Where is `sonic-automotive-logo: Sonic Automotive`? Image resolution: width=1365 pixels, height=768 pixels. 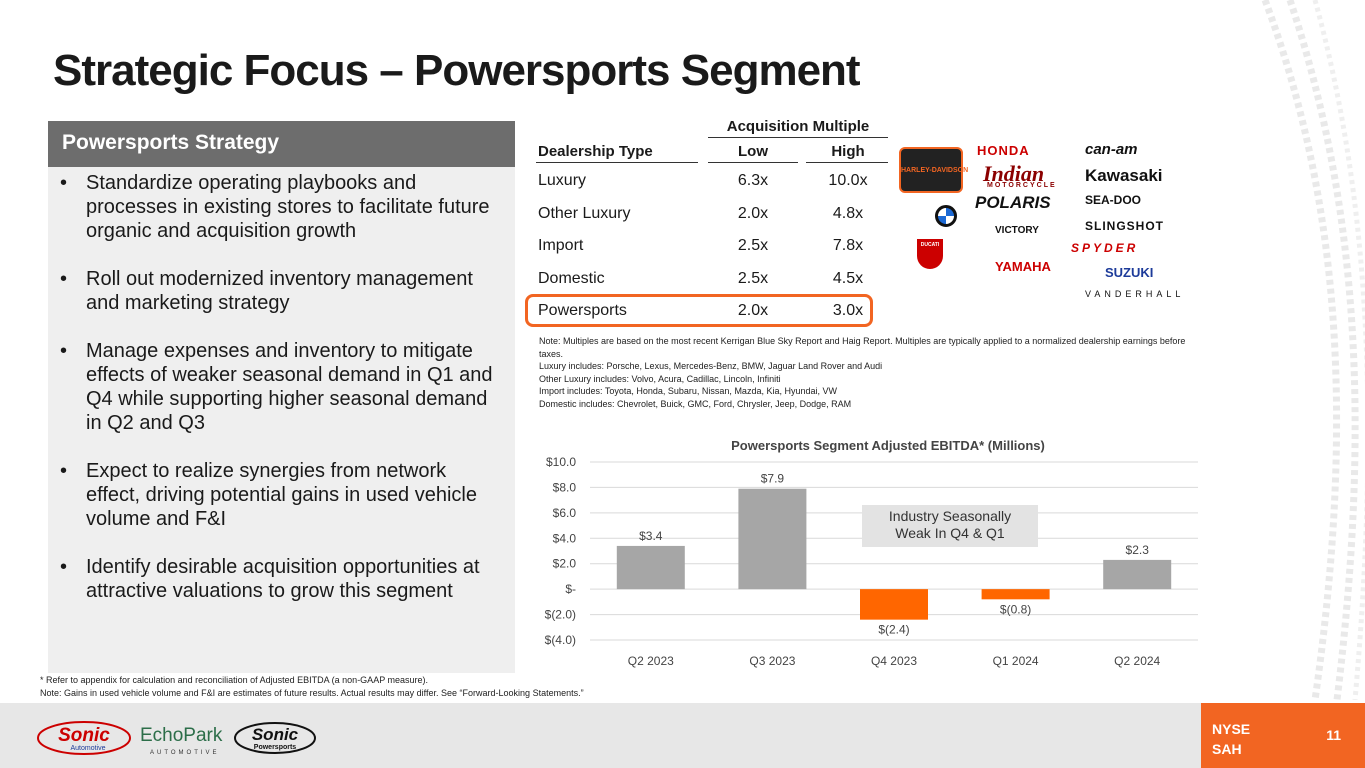 sonic-automotive-logo: Sonic Automotive is located at coordinates (84, 738).